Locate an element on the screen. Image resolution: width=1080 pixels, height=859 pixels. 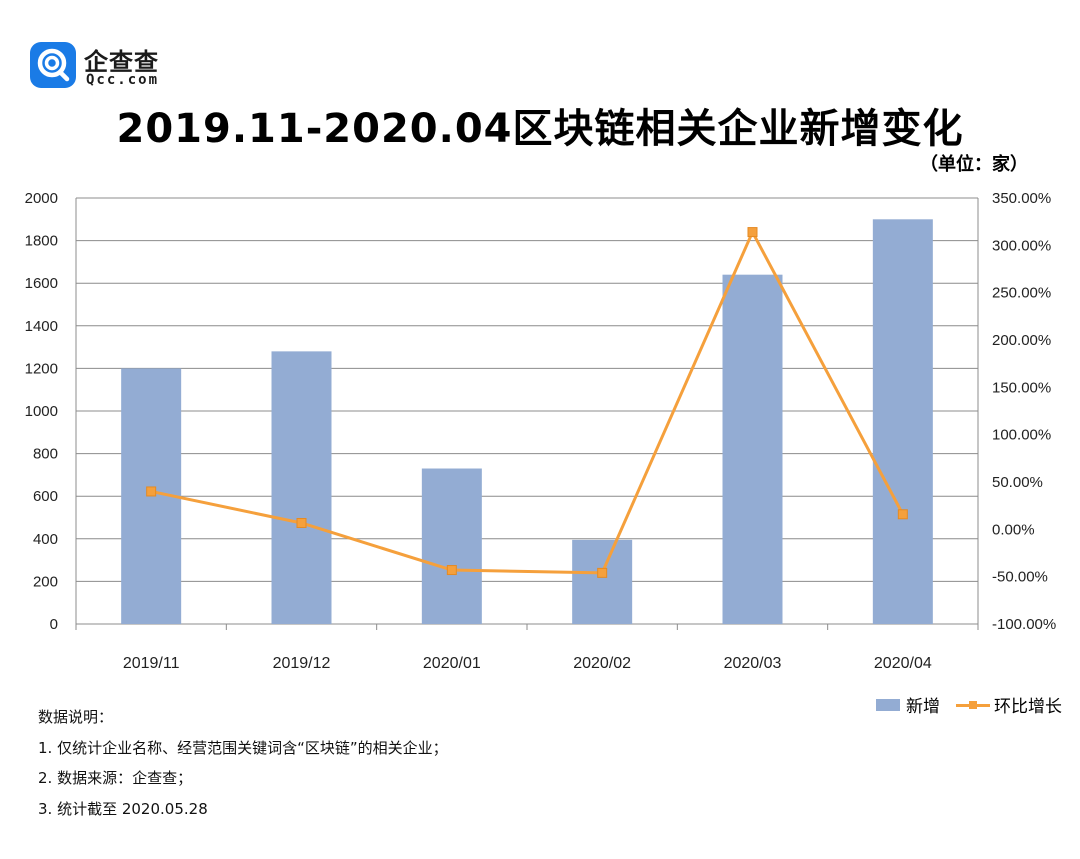
category-label: 2020/02 is located at coordinates (602, 663).